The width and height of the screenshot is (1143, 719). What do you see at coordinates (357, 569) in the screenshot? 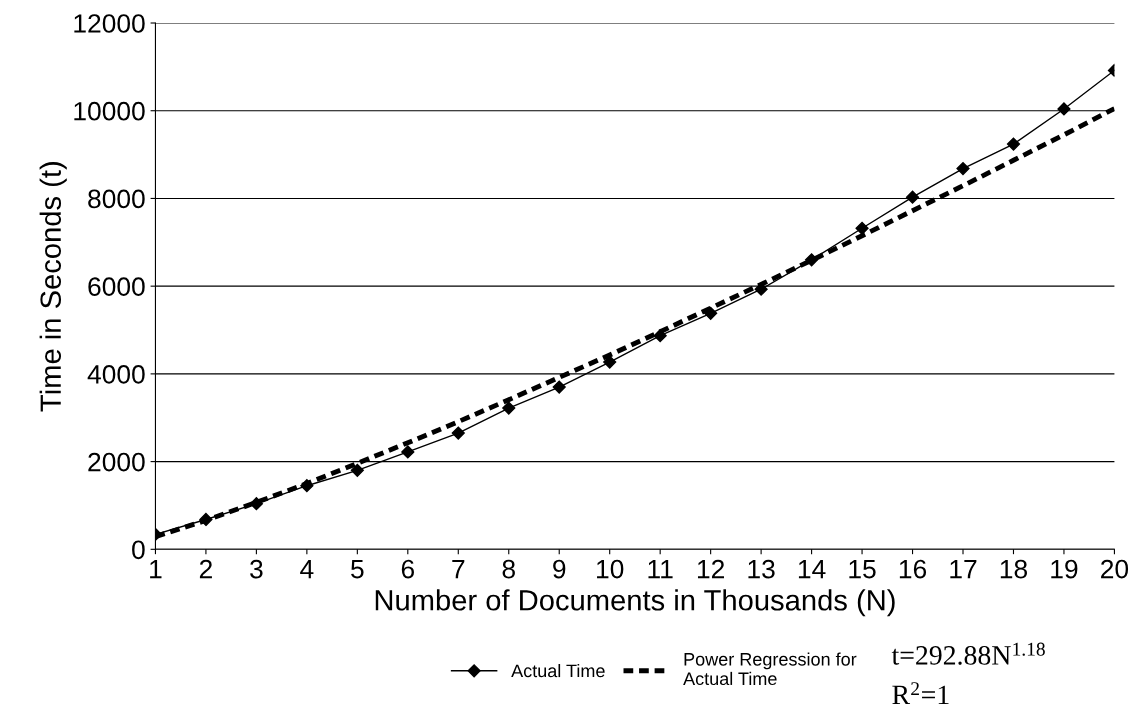
I see `x-tick-label: 5` at bounding box center [357, 569].